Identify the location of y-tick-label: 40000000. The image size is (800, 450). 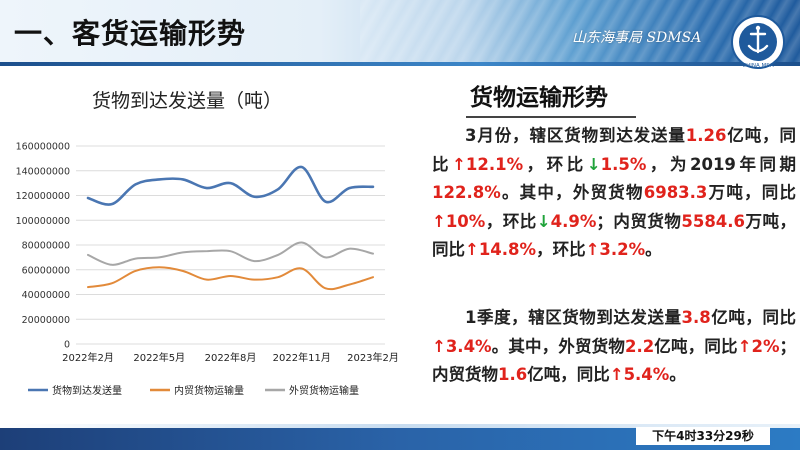
(46, 295).